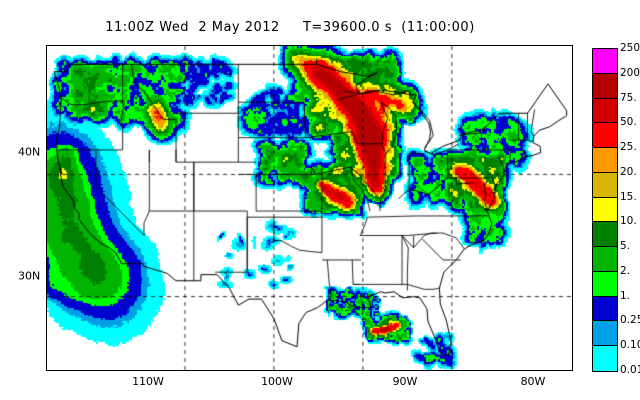 Image resolution: width=640 pixels, height=400 pixels. Describe the element at coordinates (29, 152) in the screenshot. I see `y-axis-label-40n: 40N` at that location.